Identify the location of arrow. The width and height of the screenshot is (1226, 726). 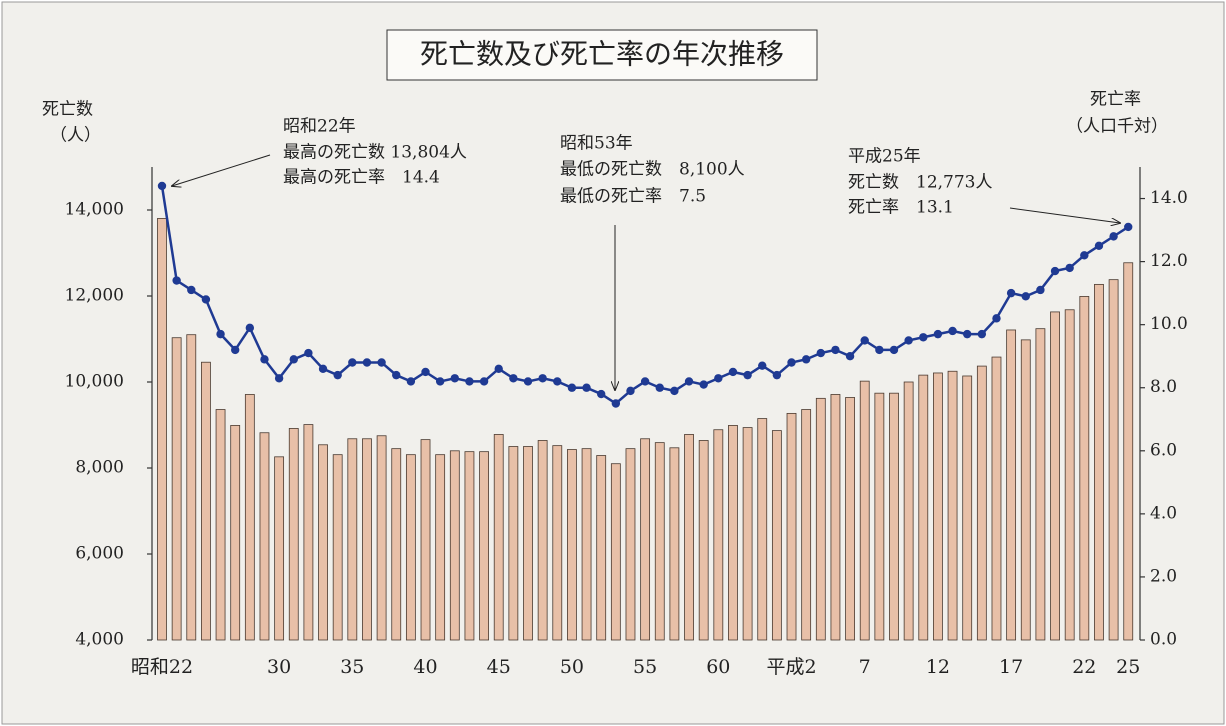
(221, 170).